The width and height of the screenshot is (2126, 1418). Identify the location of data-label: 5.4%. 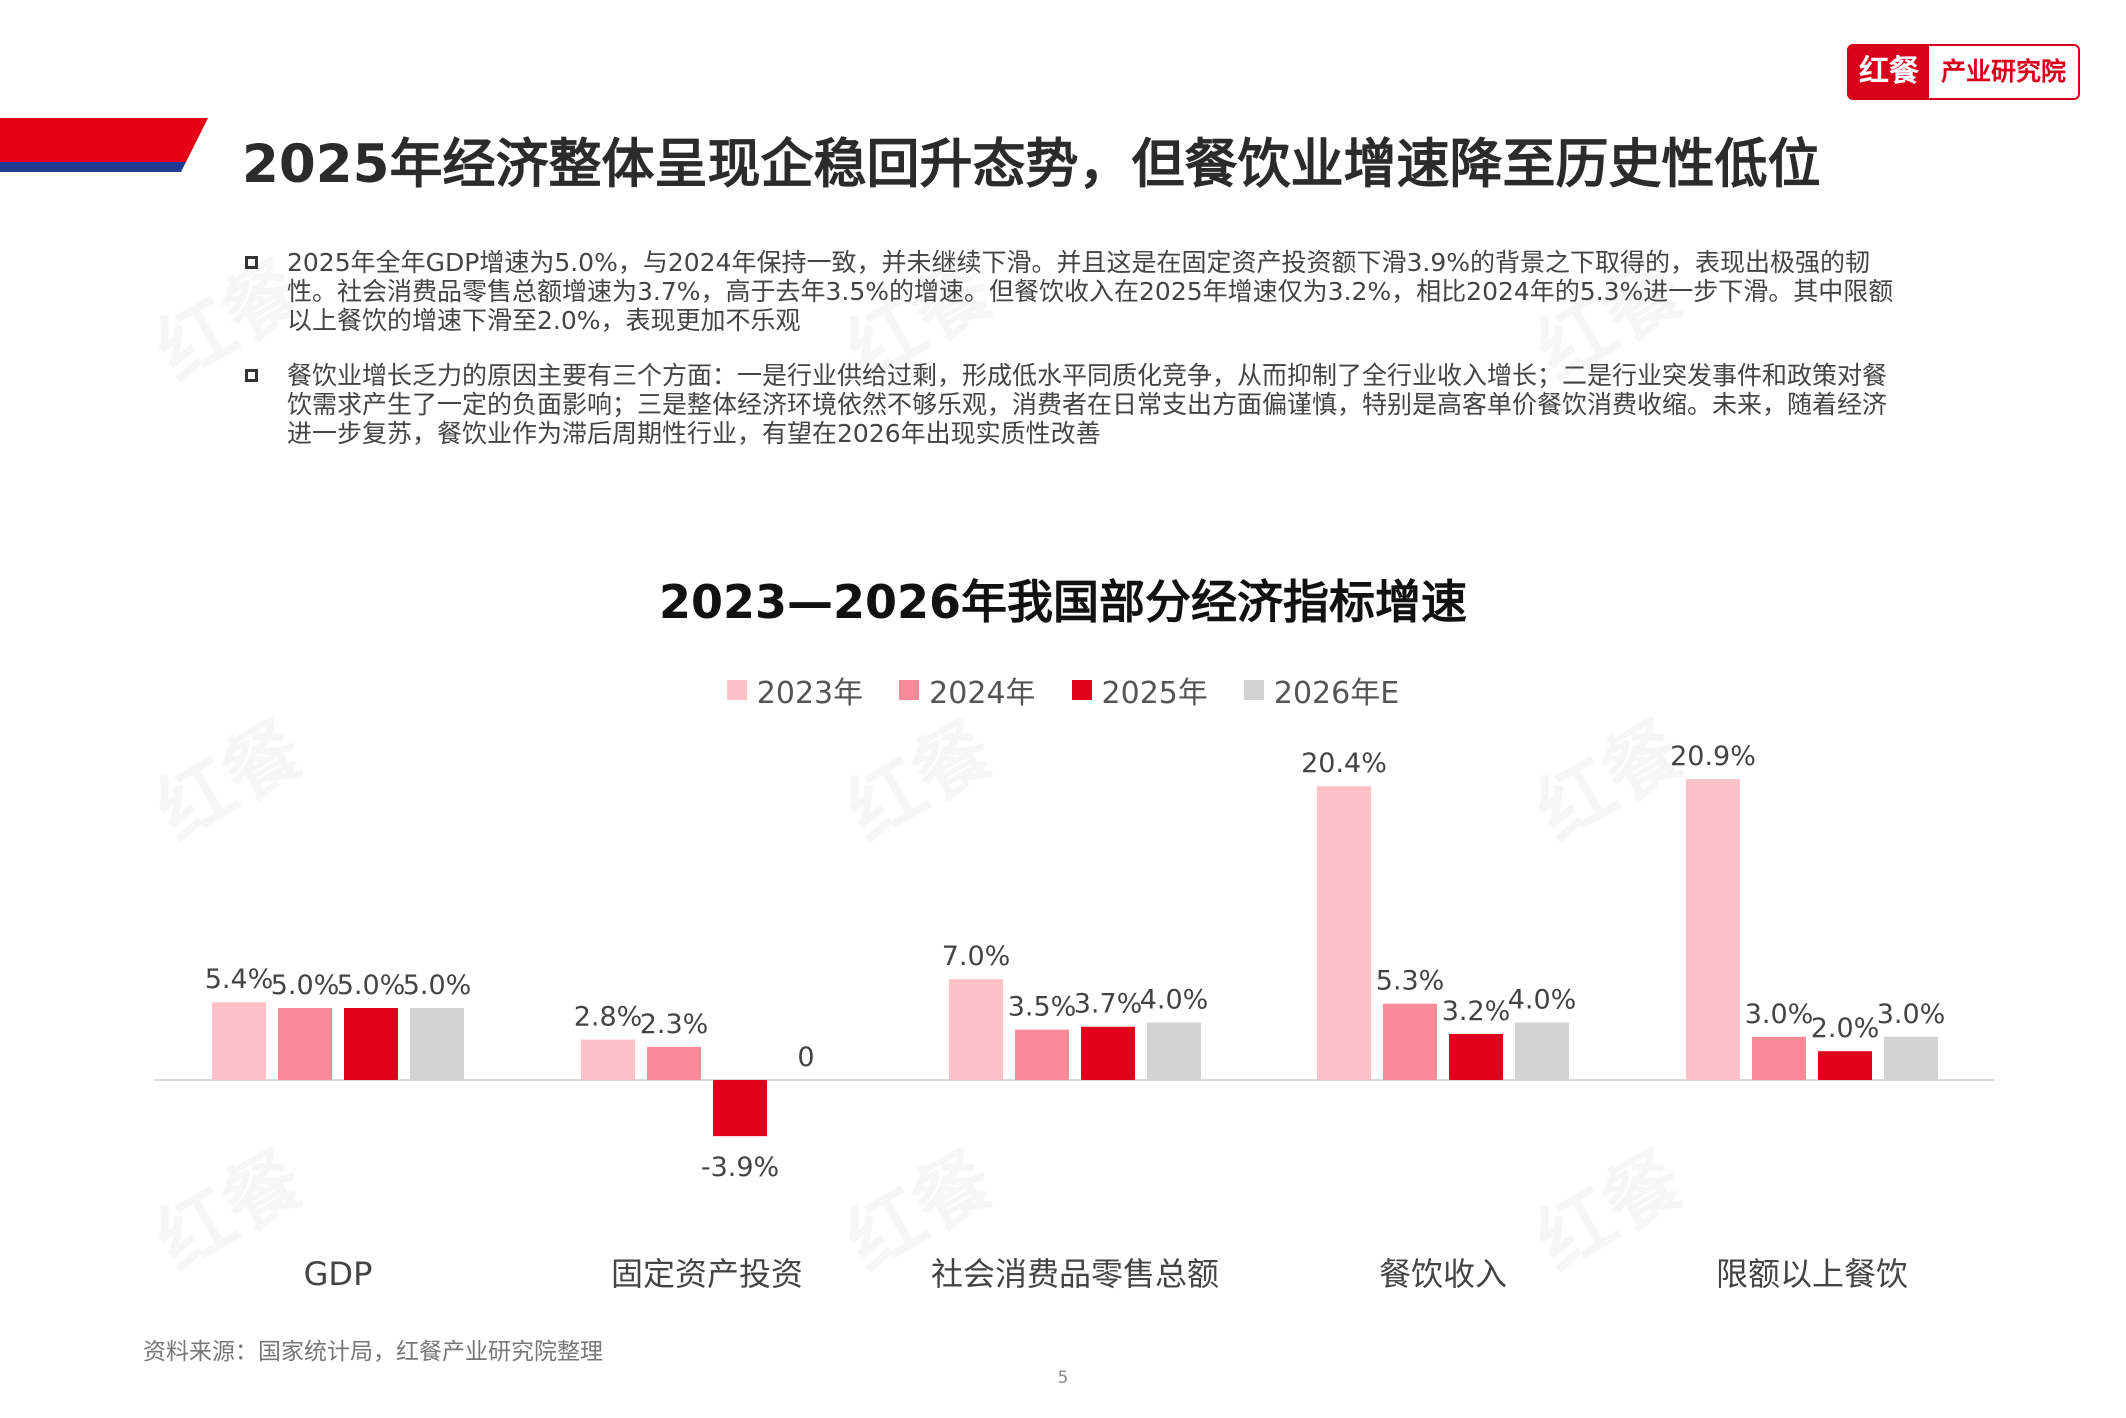
(239, 979).